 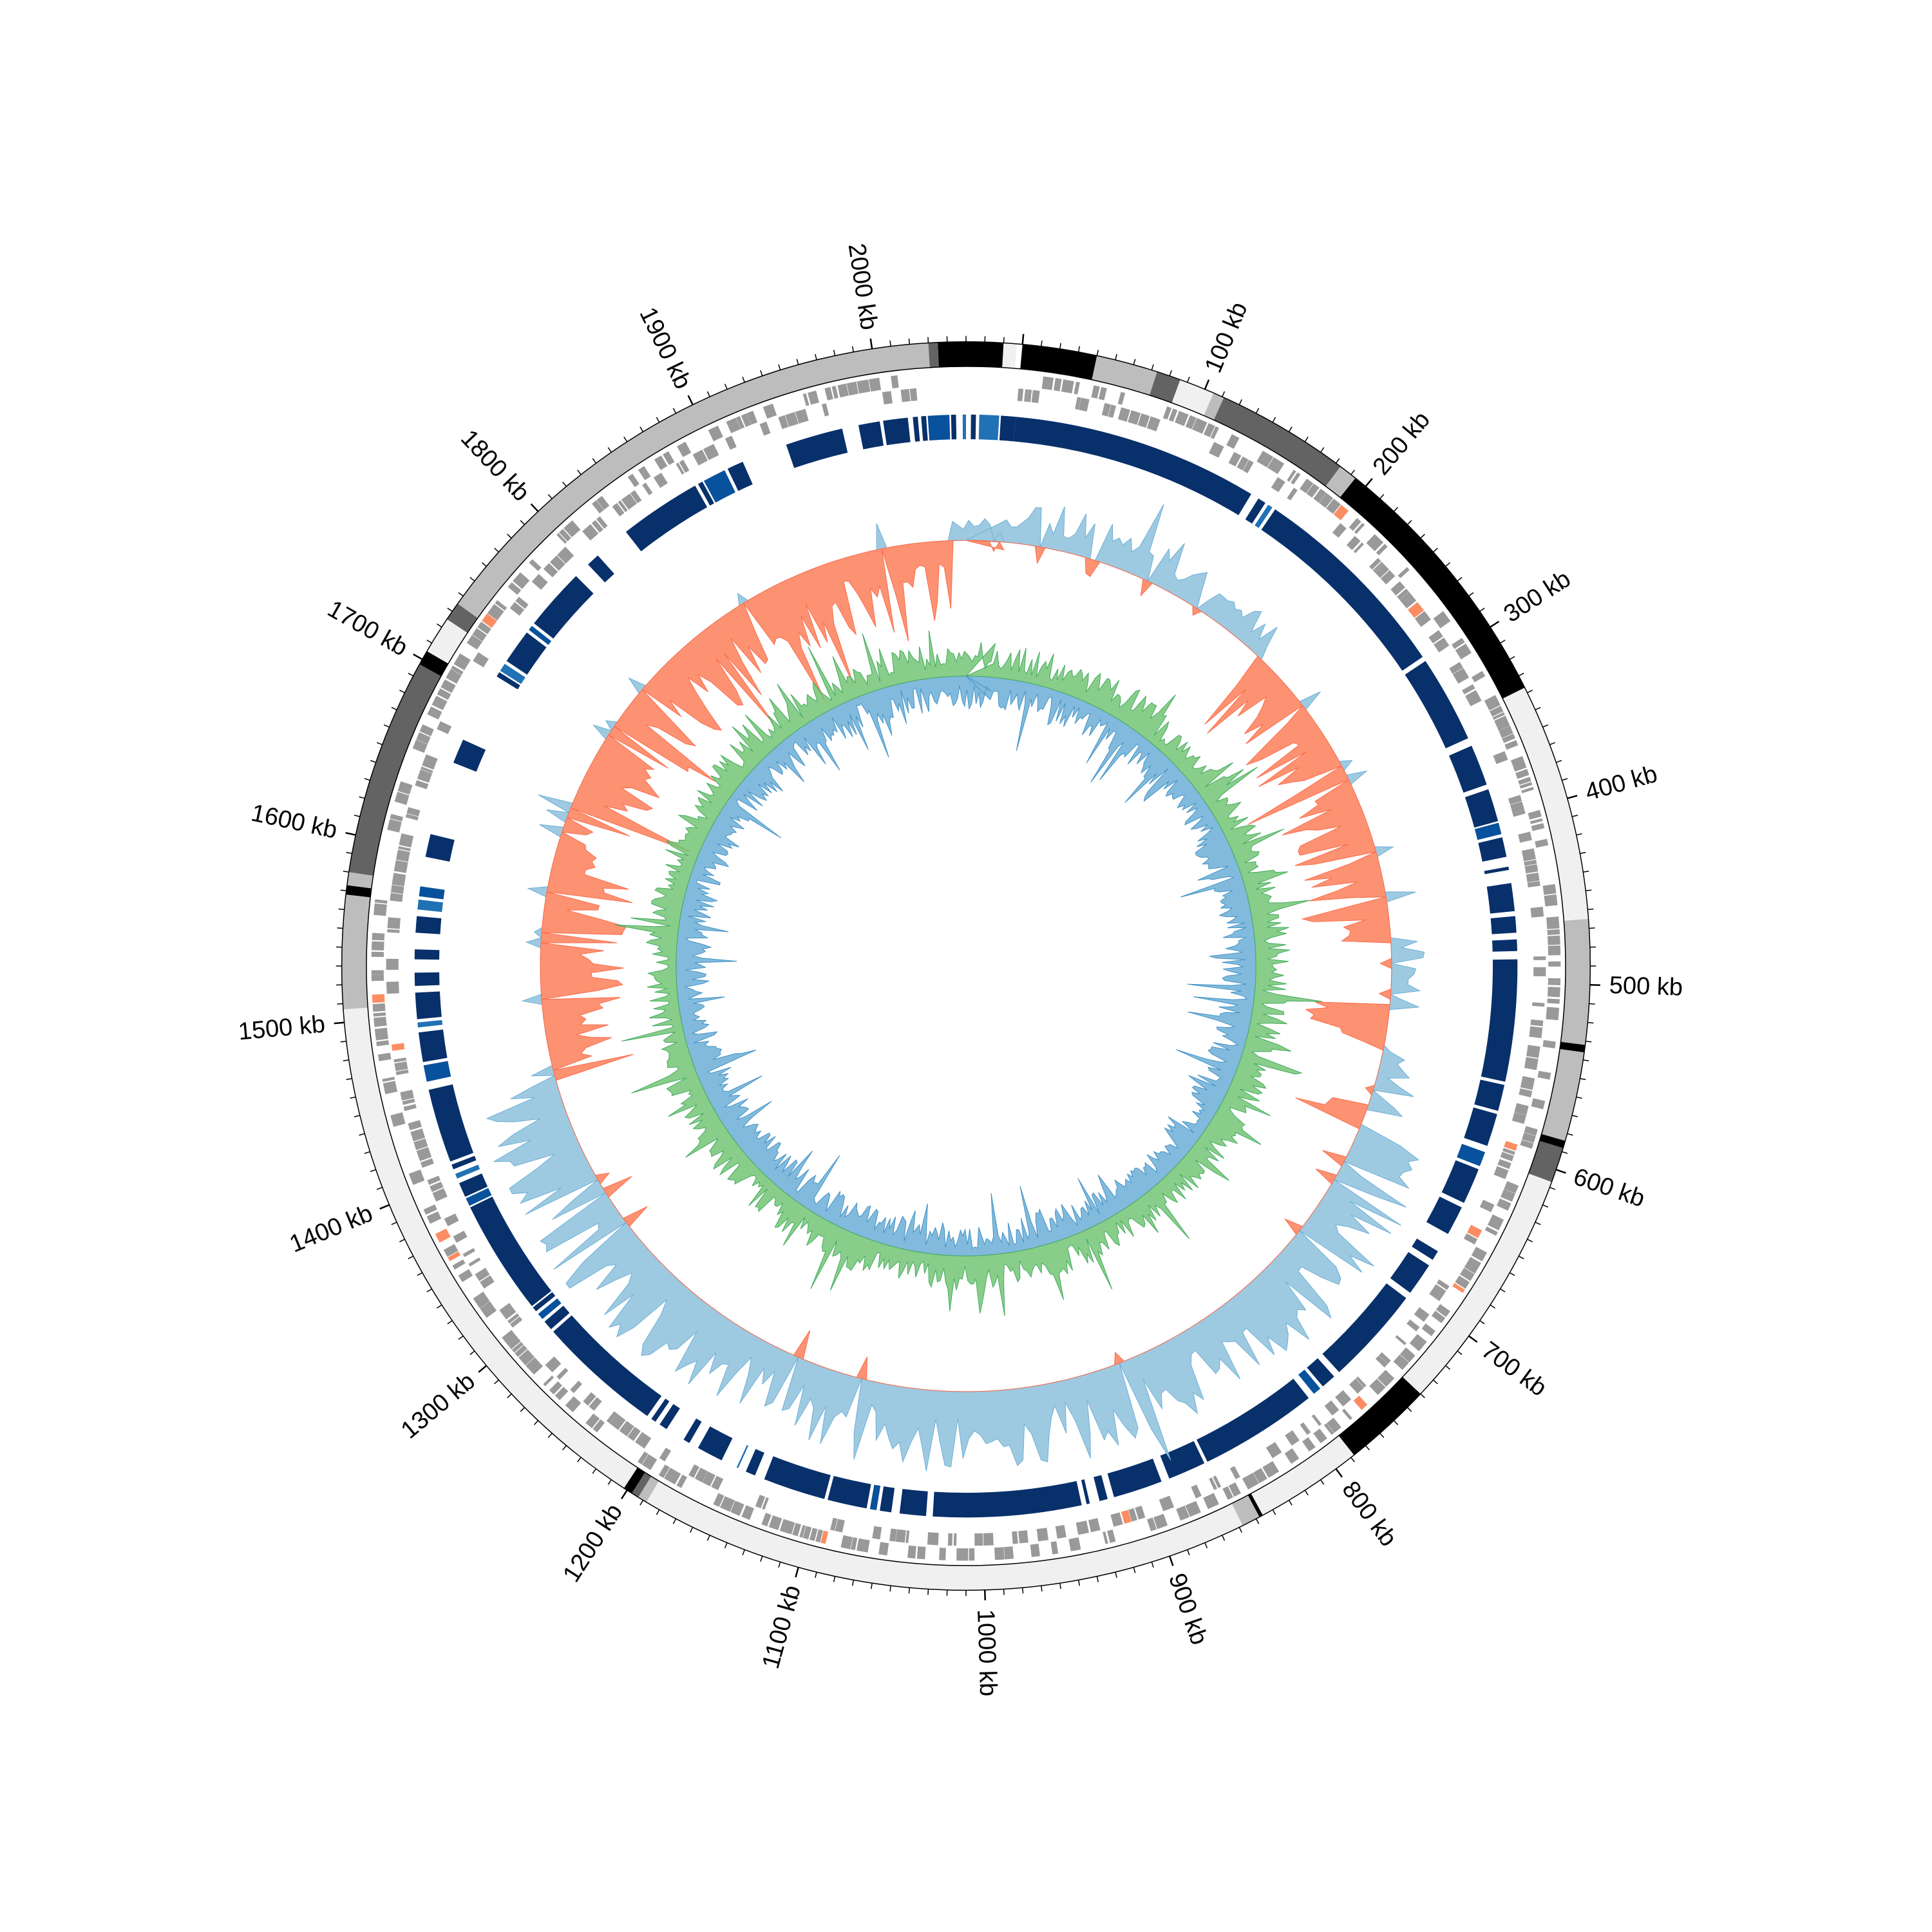 What do you see at coordinates (781, 1627) in the screenshot?
I see `position-label: 1100 kb` at bounding box center [781, 1627].